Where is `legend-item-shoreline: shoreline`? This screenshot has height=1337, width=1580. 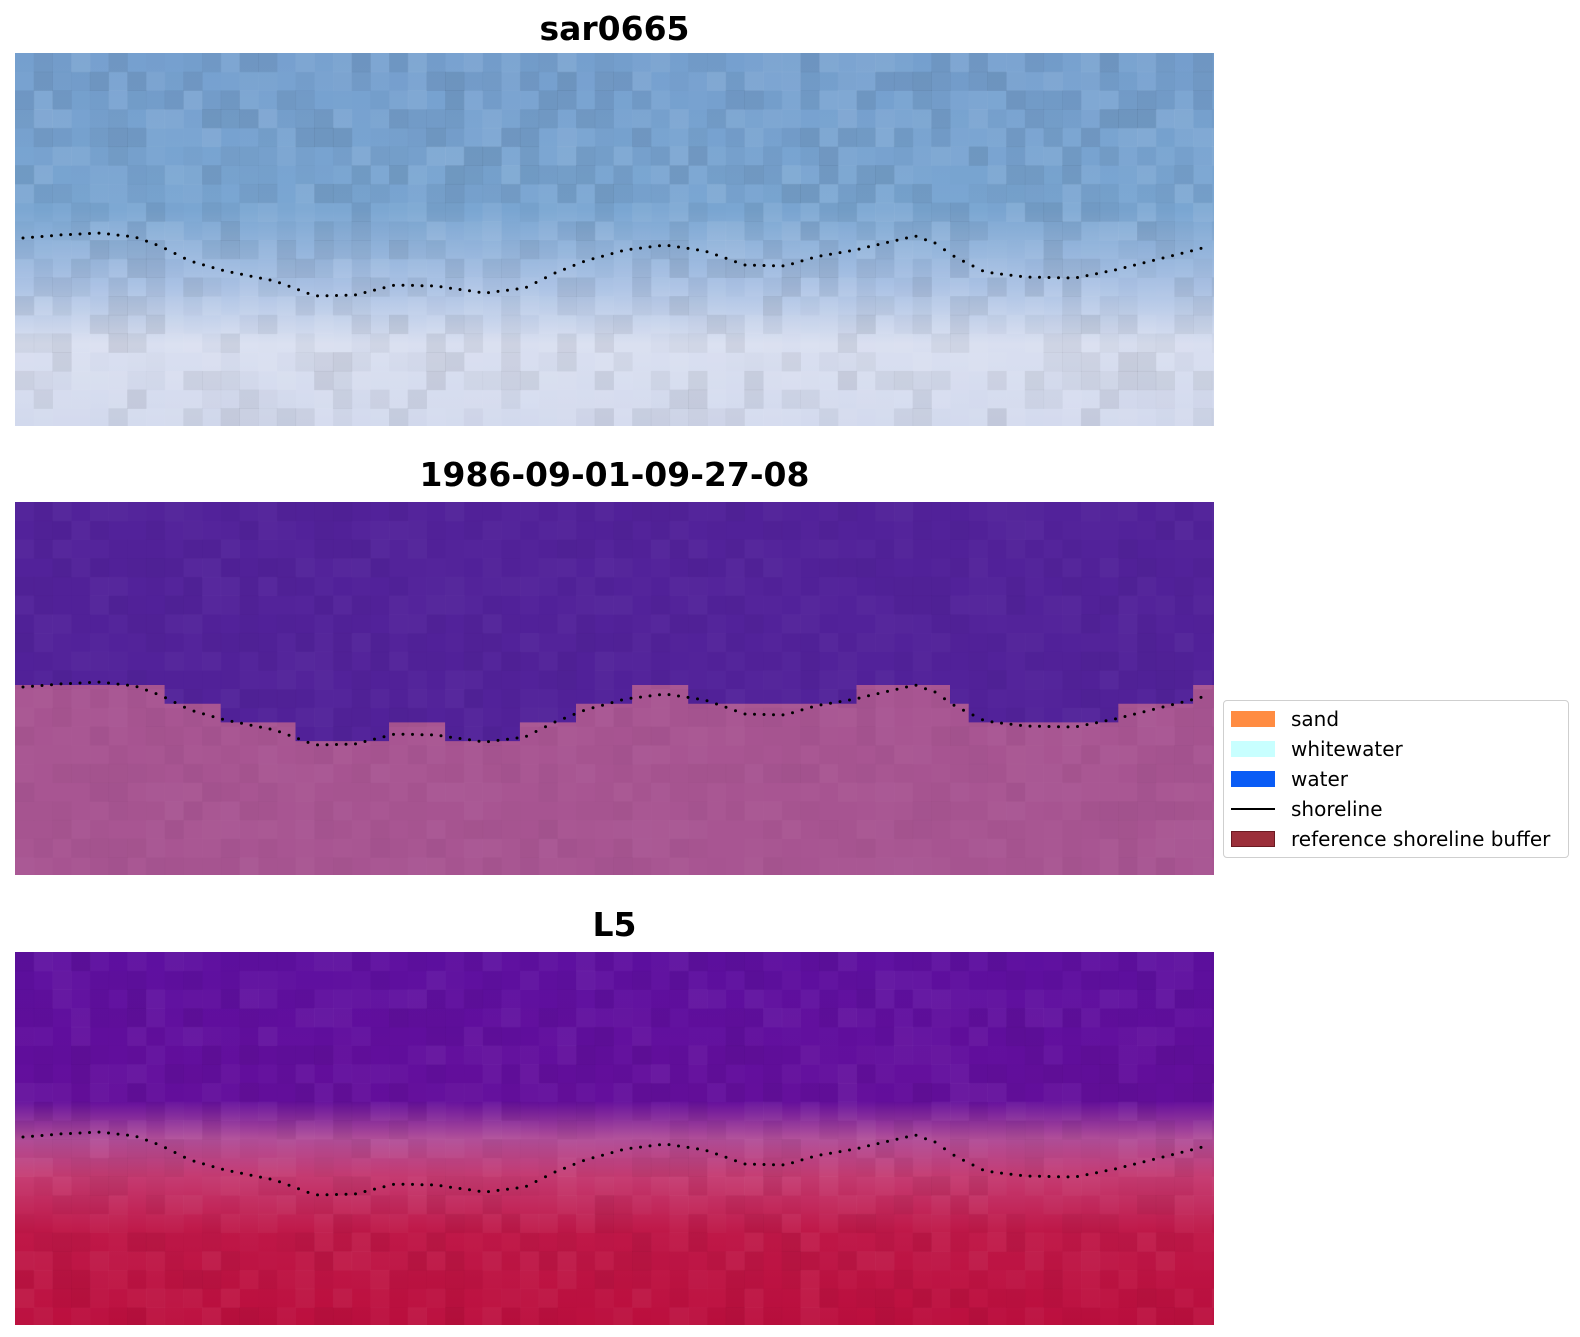 legend-item-shoreline: shoreline is located at coordinates (1307, 809).